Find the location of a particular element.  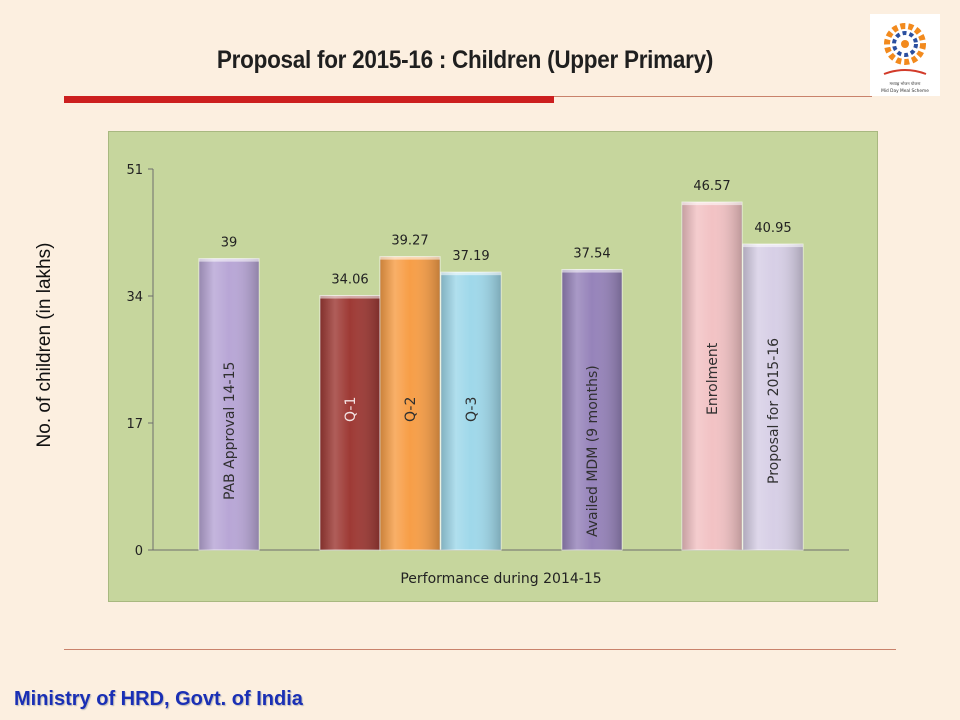

data-label: 46.57 is located at coordinates (711, 186).